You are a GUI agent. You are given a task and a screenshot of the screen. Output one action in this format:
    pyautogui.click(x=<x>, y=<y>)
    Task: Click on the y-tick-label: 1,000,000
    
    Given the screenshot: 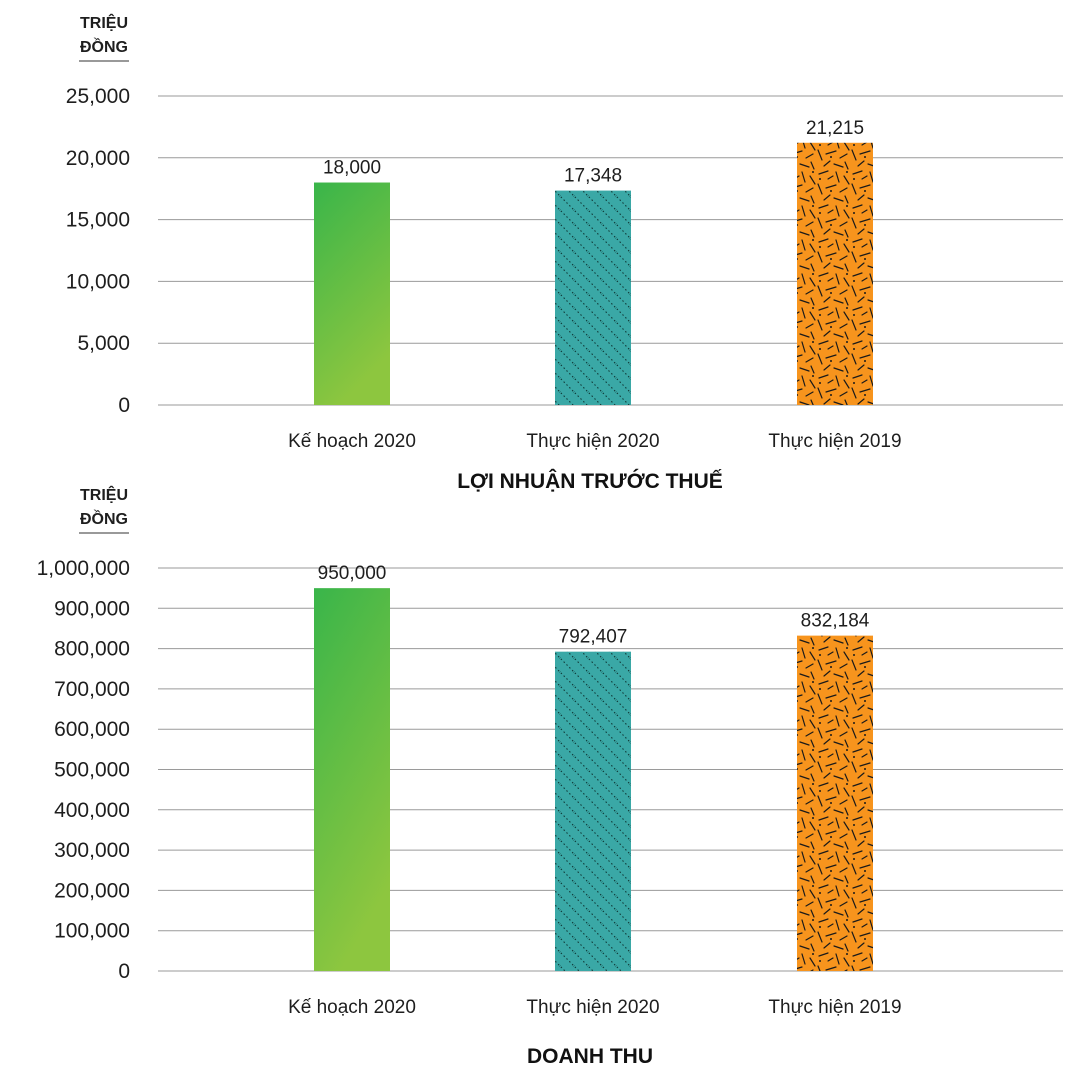 What is the action you would take?
    pyautogui.click(x=83, y=568)
    